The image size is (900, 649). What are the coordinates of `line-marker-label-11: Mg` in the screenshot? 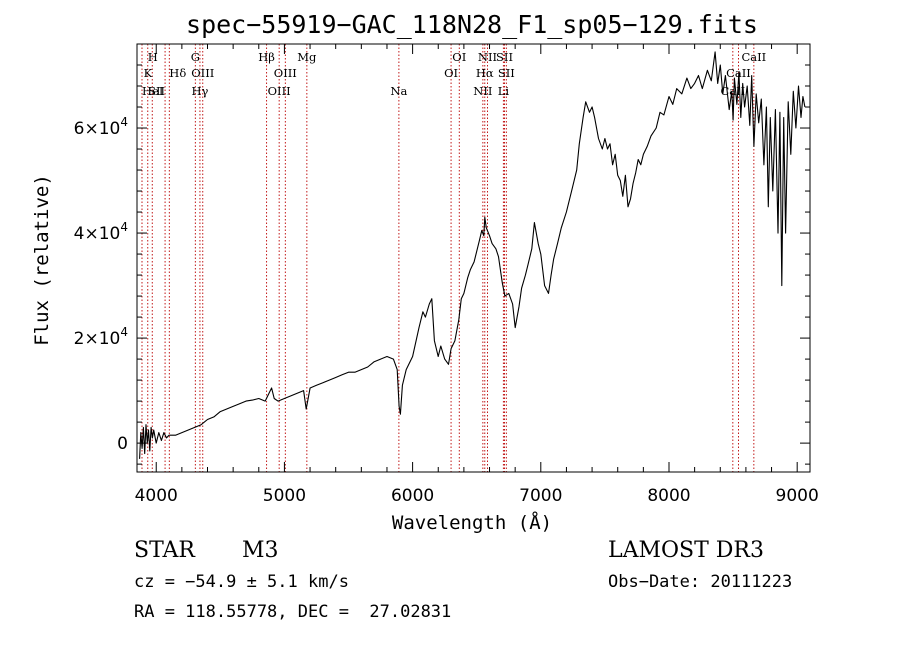 It's located at (307, 57).